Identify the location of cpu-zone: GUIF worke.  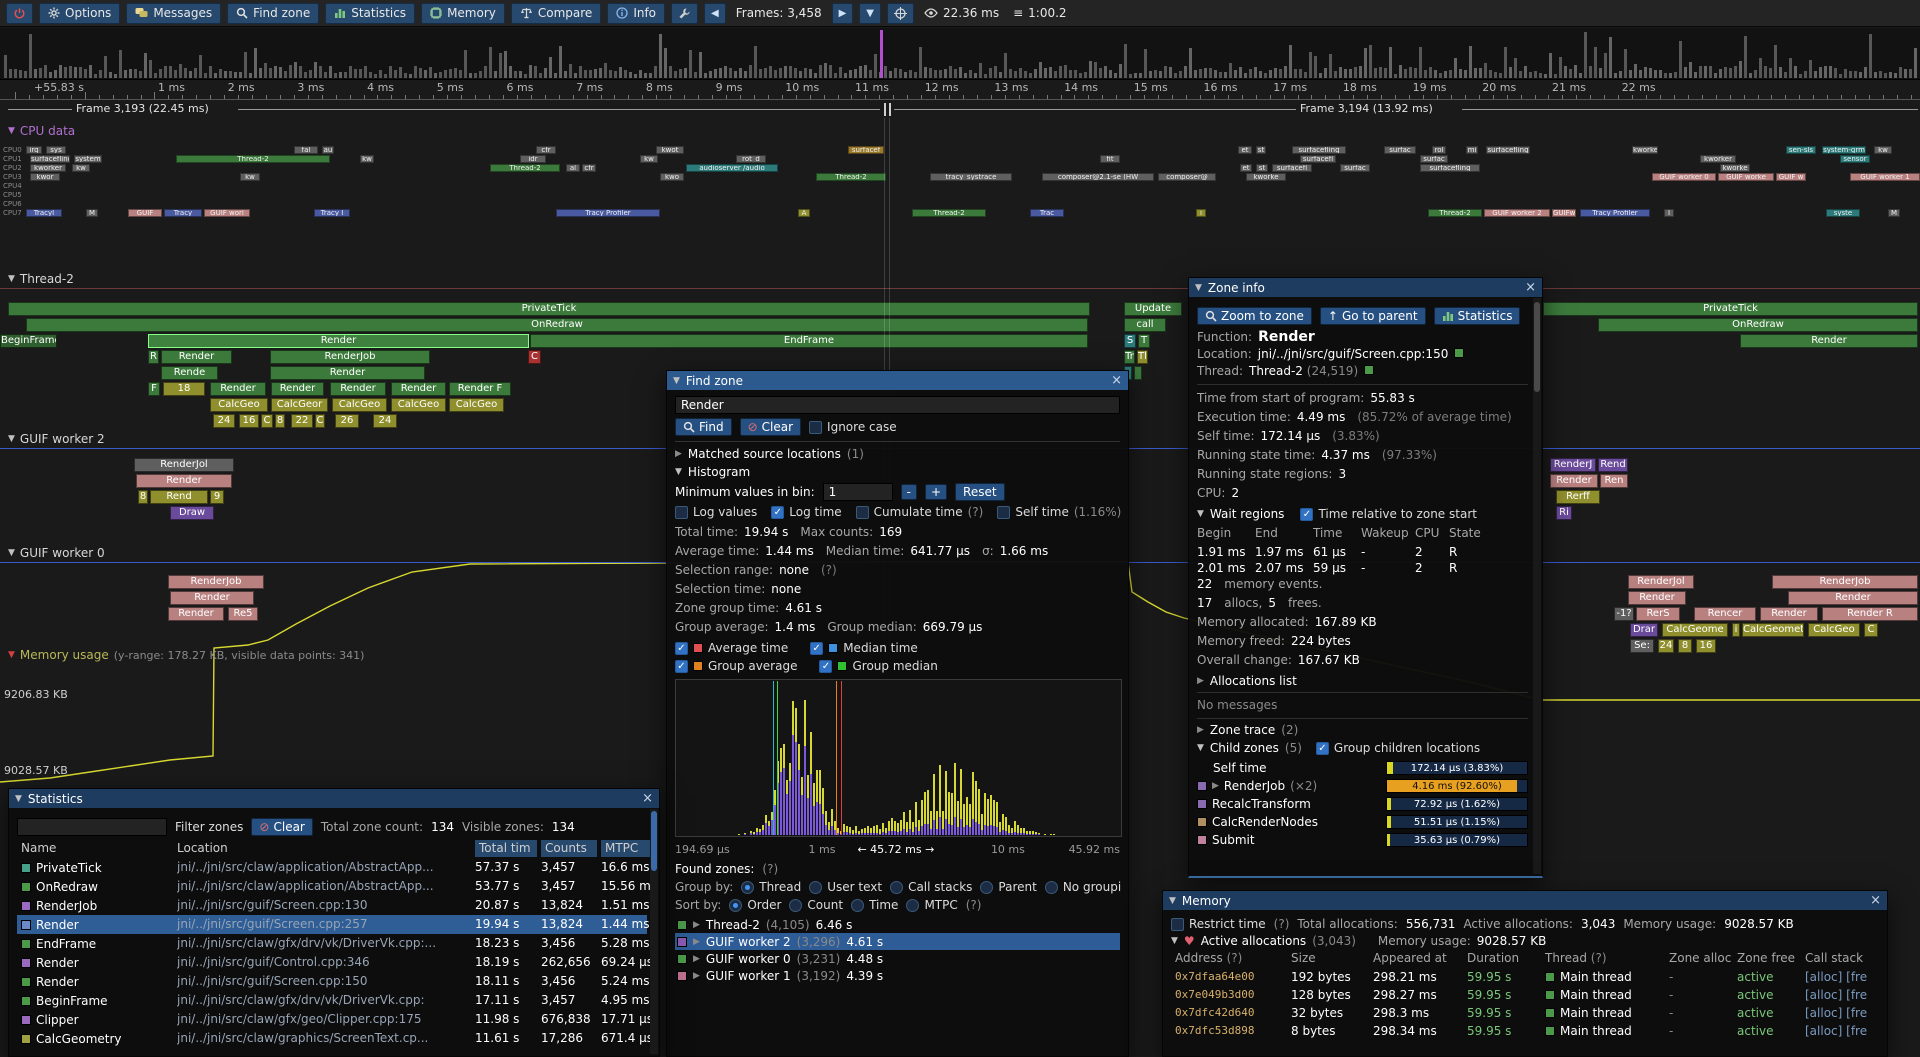
(1746, 177).